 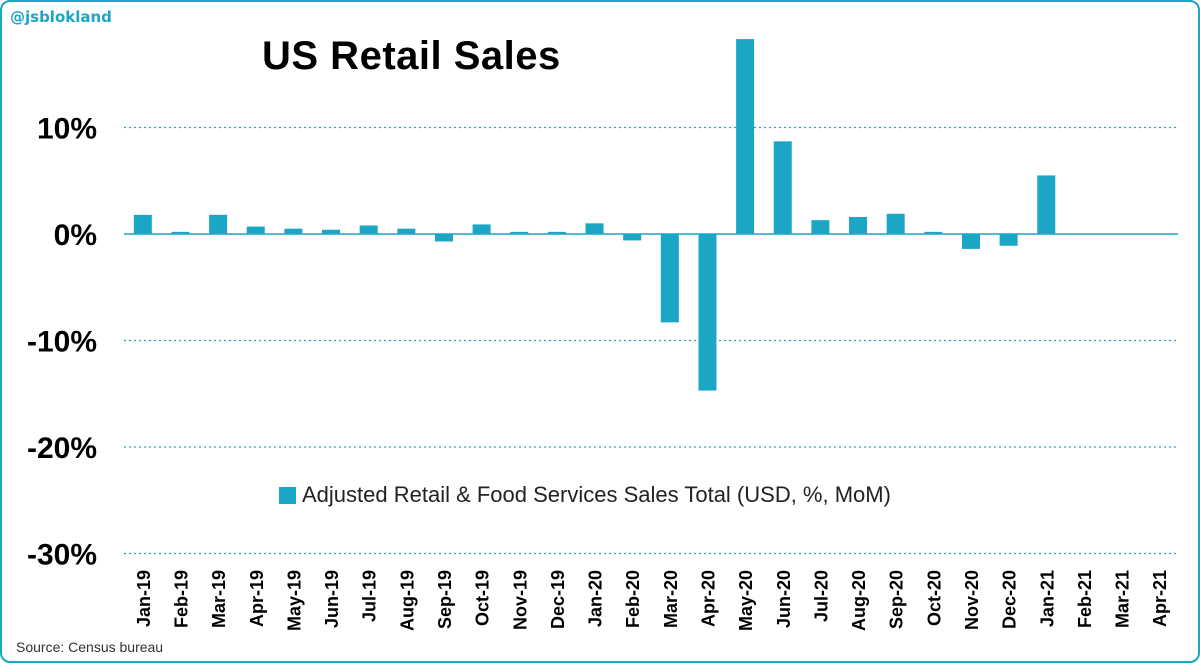 What do you see at coordinates (257, 598) in the screenshot?
I see `x-tick-label: Apr-19` at bounding box center [257, 598].